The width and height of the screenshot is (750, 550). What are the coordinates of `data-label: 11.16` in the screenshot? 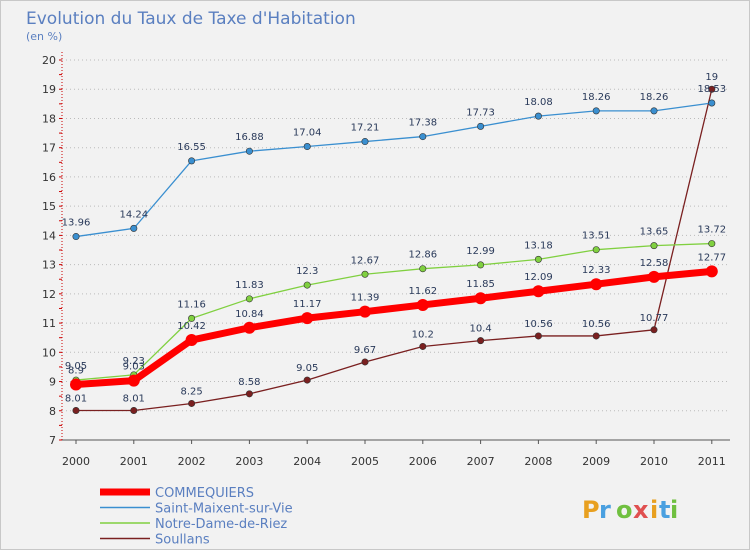 It's located at (191, 304).